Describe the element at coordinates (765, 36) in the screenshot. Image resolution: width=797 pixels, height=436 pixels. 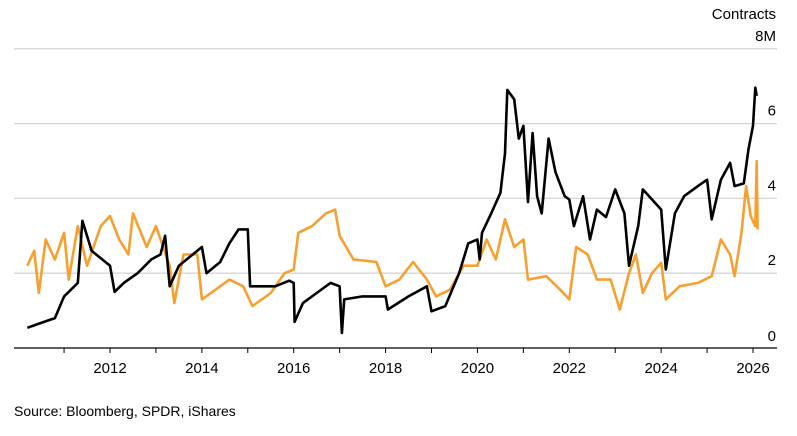
I see `y-tick-label: 8M` at that location.